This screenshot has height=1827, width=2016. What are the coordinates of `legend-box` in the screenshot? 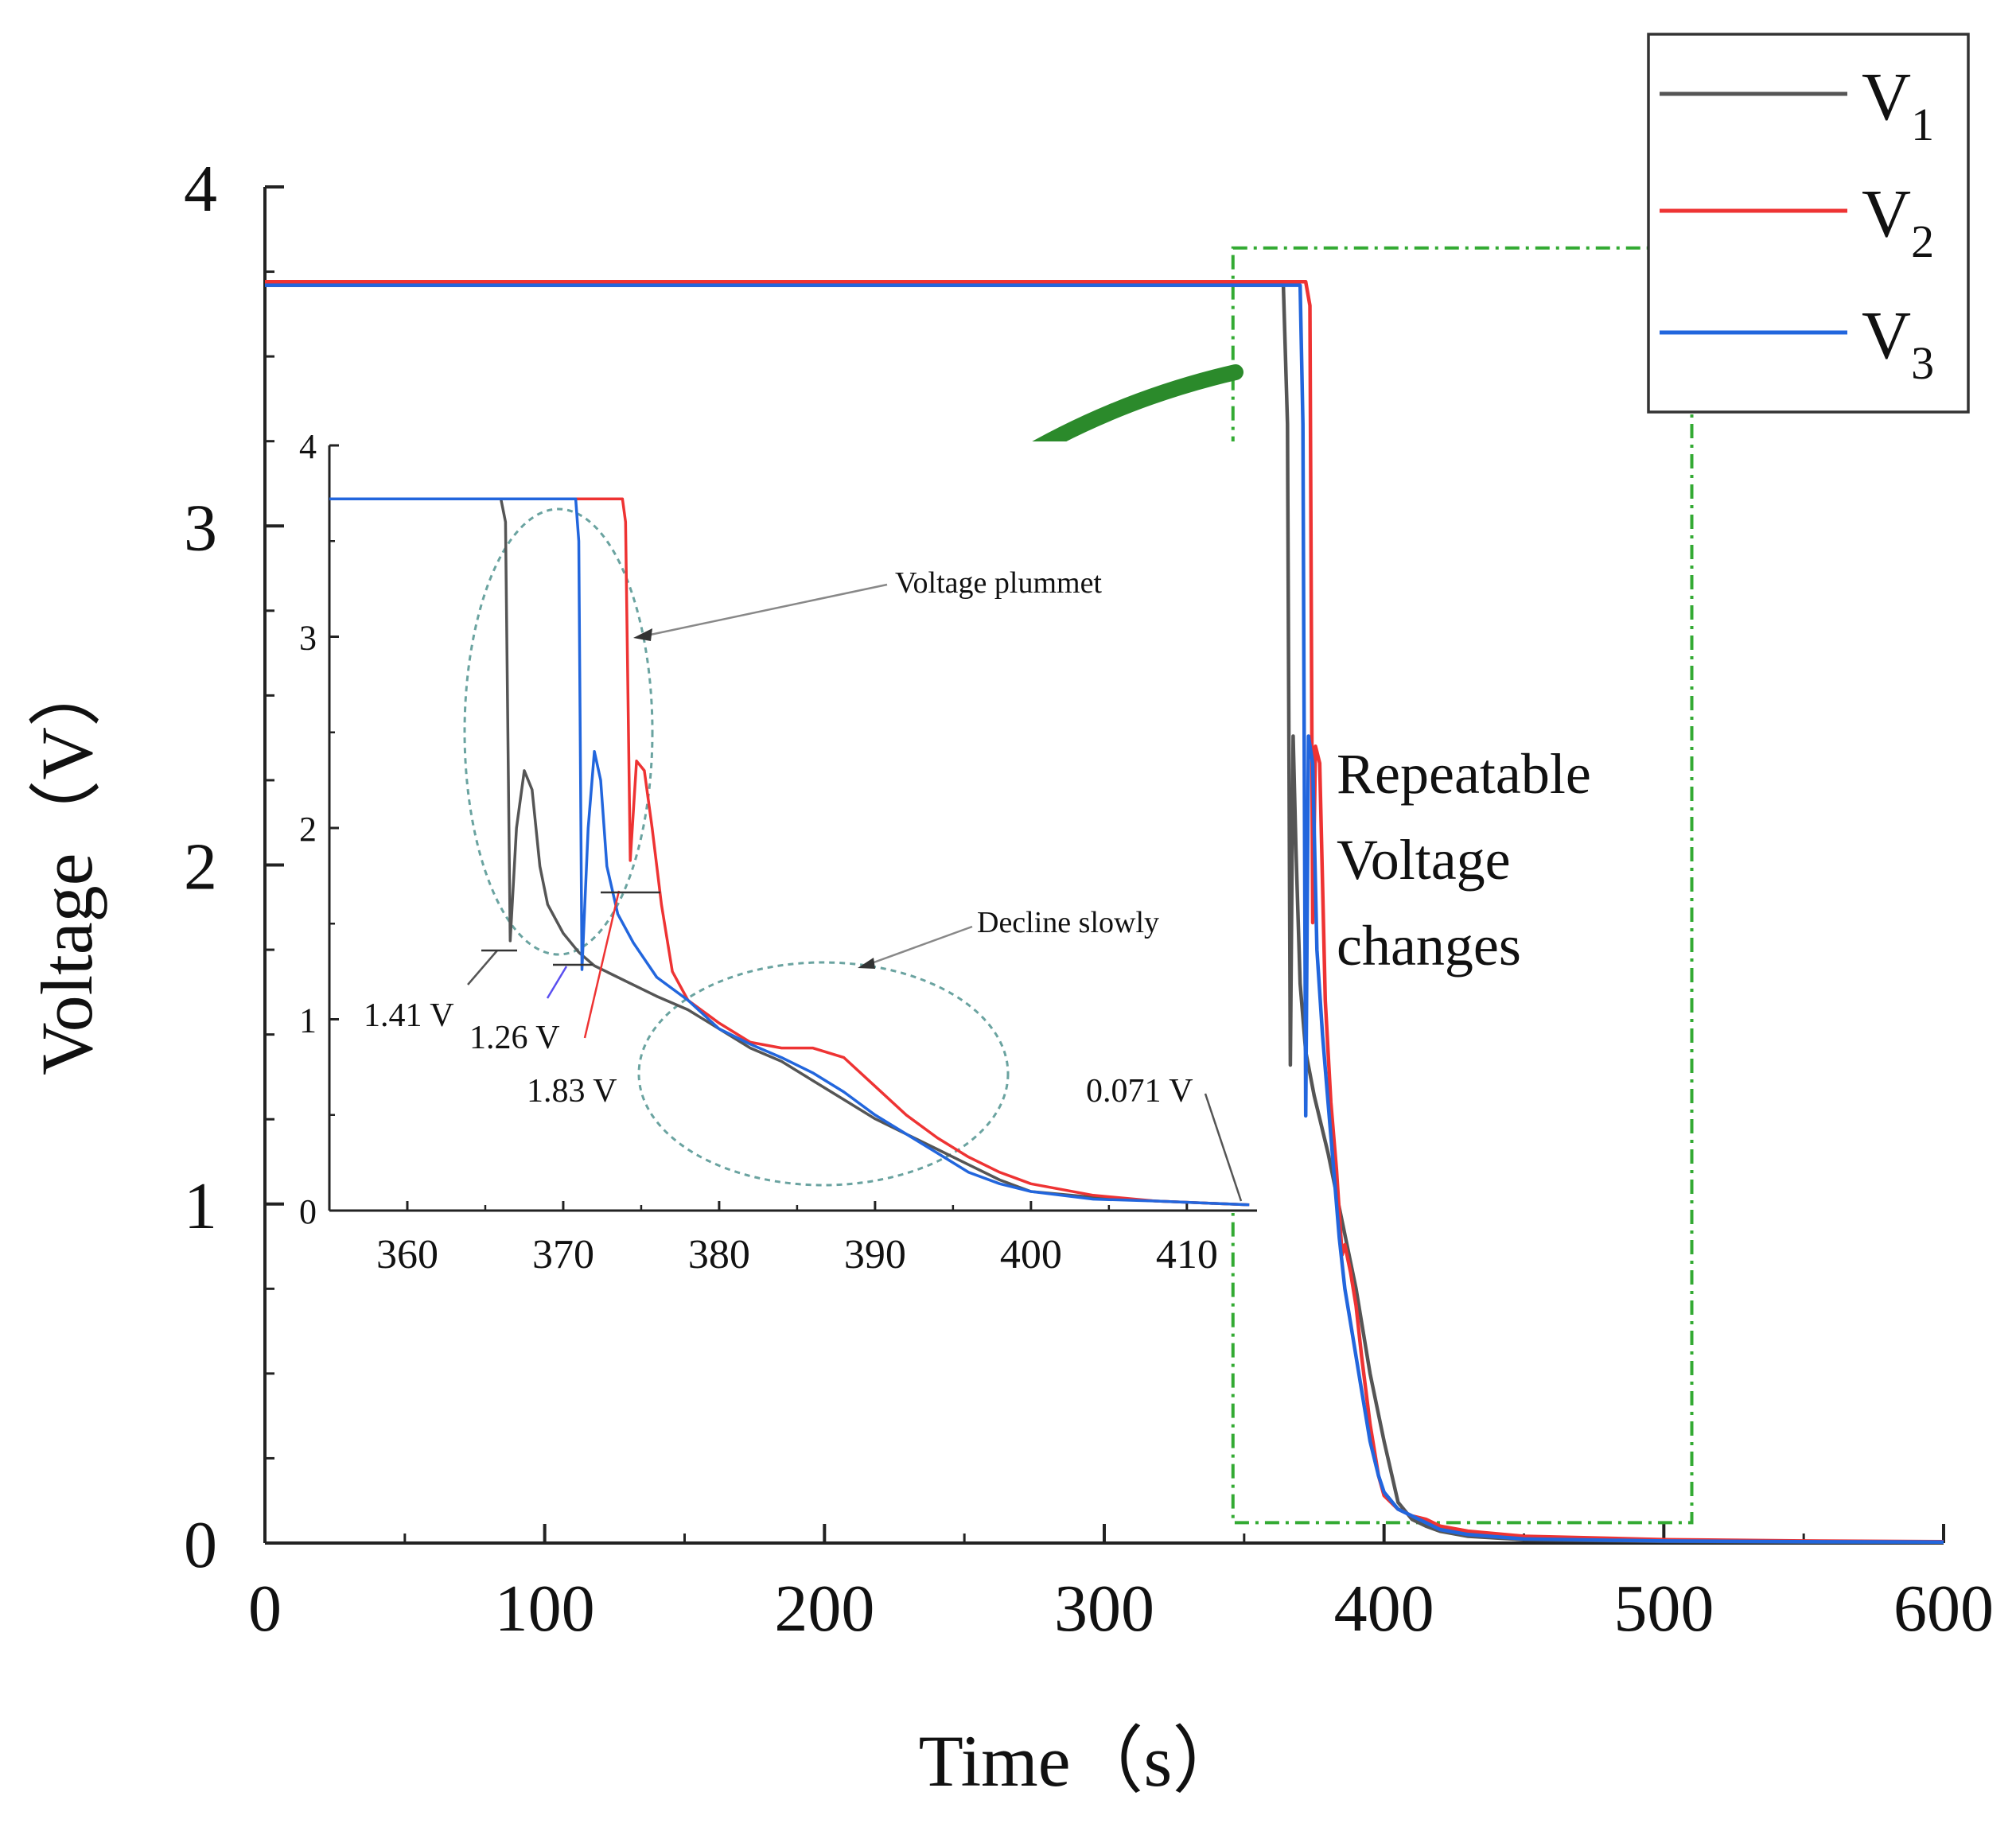 It's located at (1808, 223).